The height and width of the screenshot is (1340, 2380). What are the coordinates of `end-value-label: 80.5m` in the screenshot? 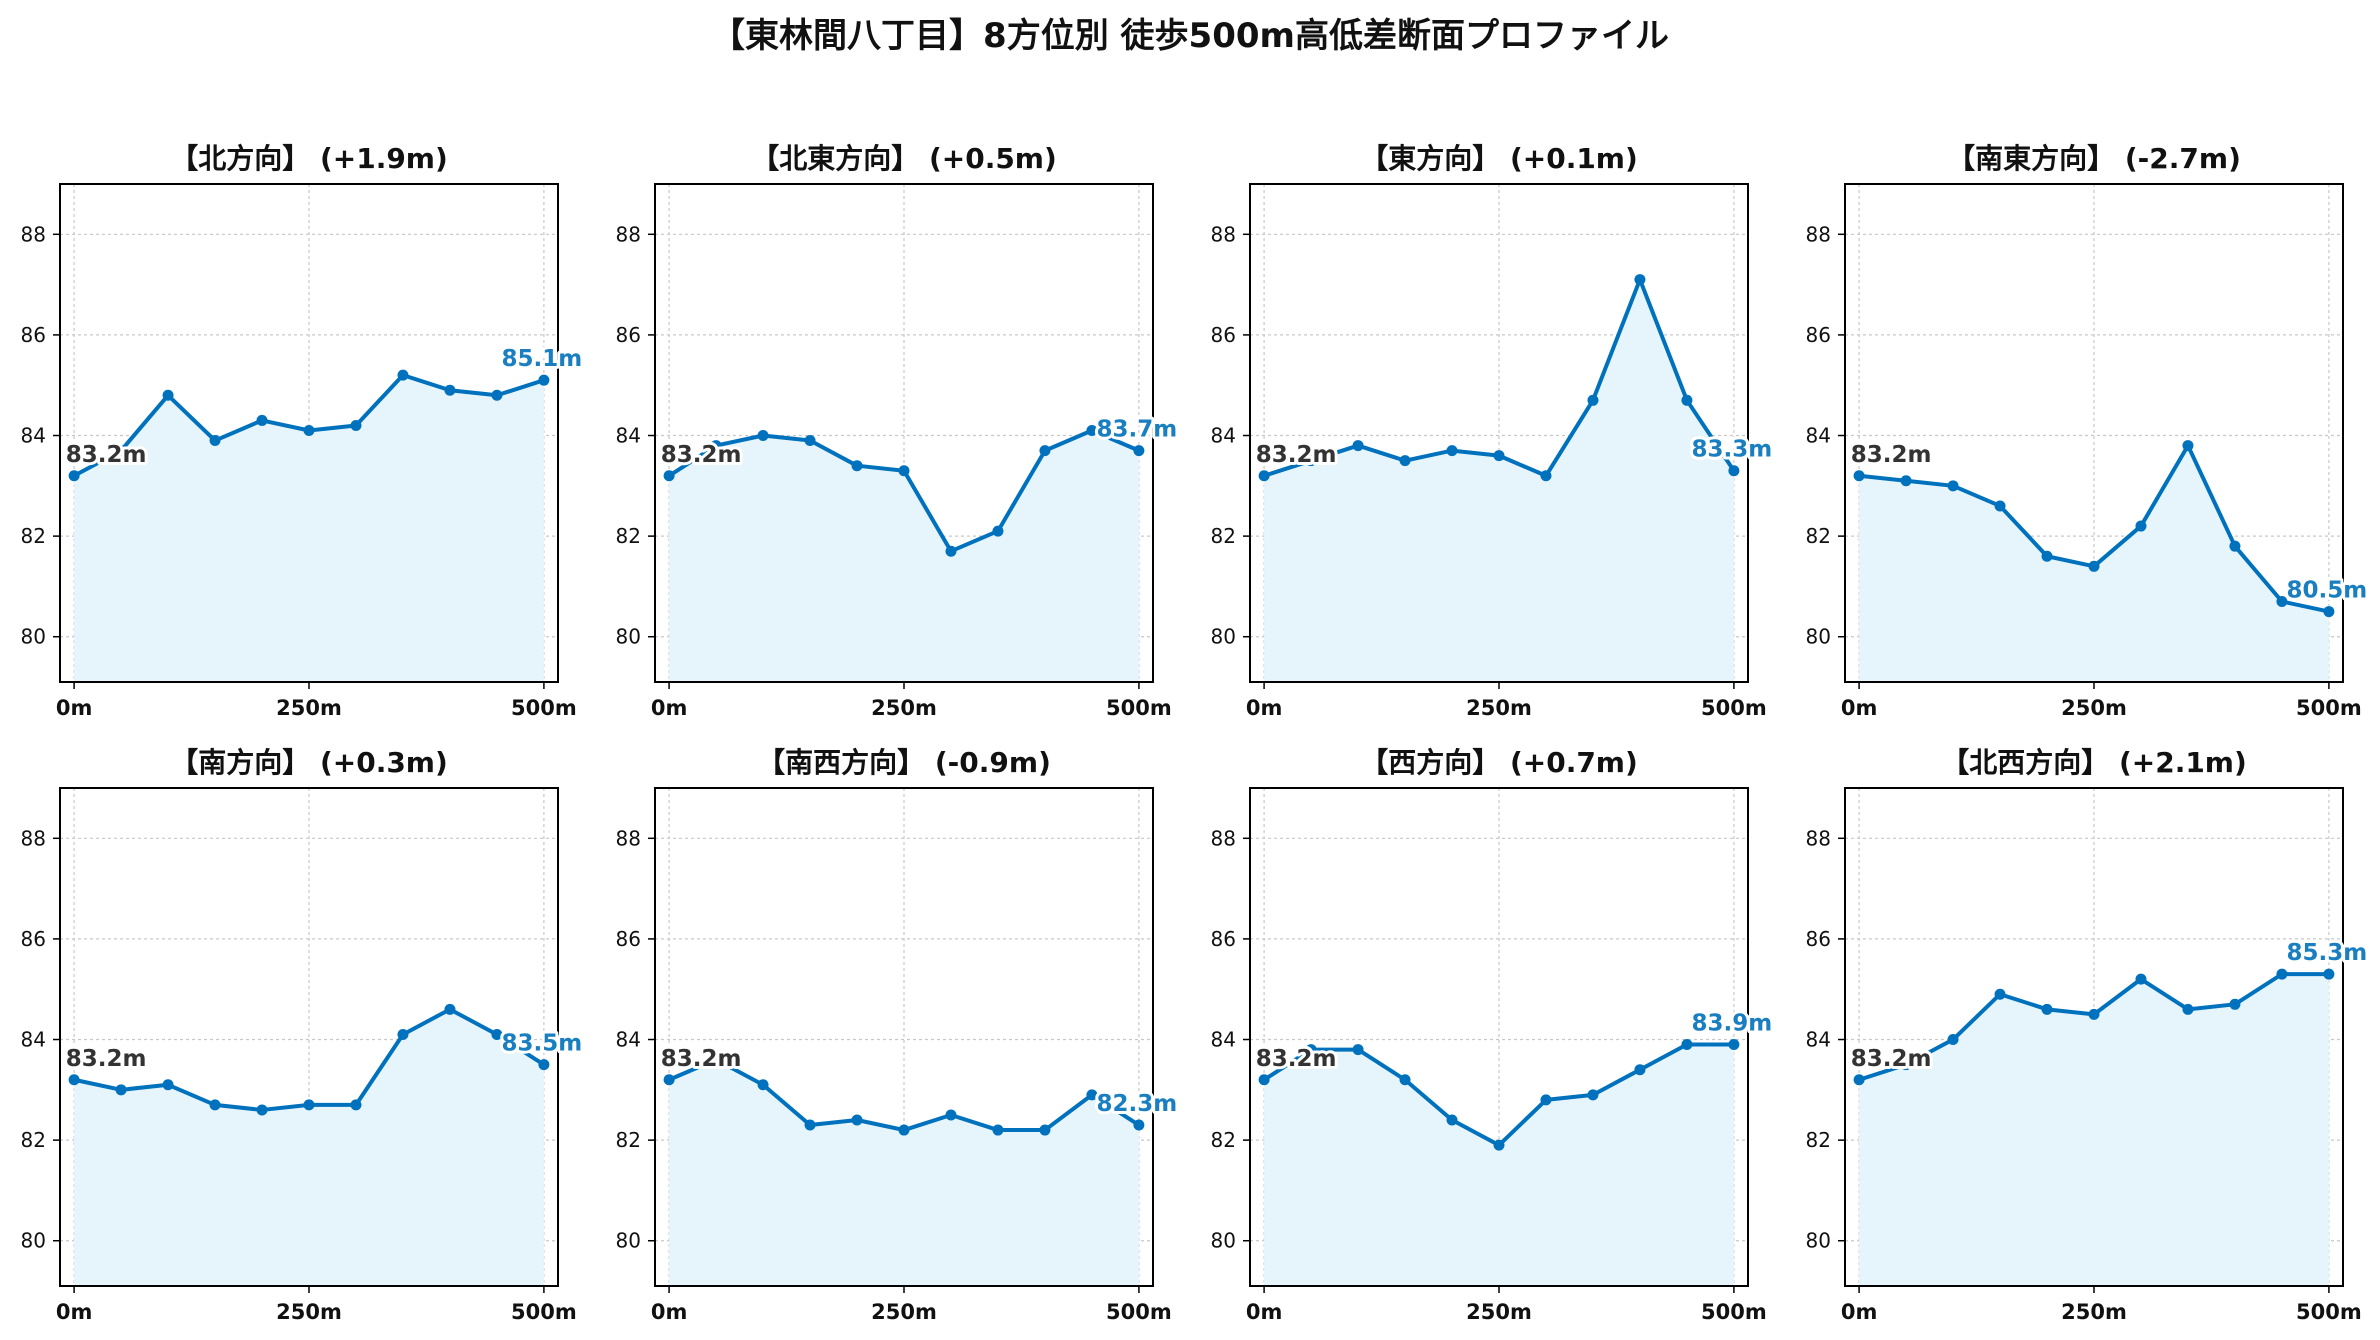 It's located at (2327, 591).